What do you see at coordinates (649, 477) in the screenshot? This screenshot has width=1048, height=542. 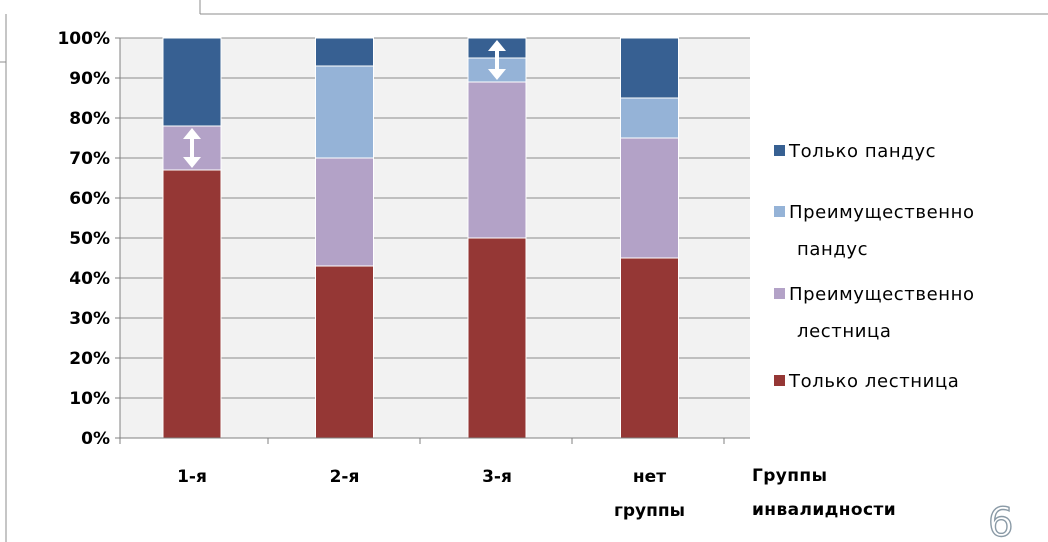 I see `x-tick-label: нет` at bounding box center [649, 477].